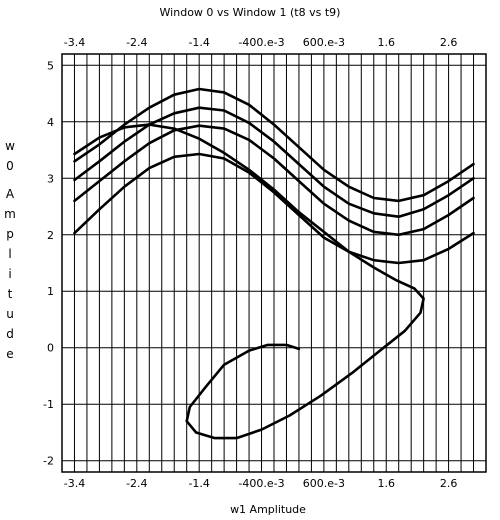 This screenshot has width=500, height=520. What do you see at coordinates (136, 42) in the screenshot?
I see `x-tick-label-top: -2.4` at bounding box center [136, 42].